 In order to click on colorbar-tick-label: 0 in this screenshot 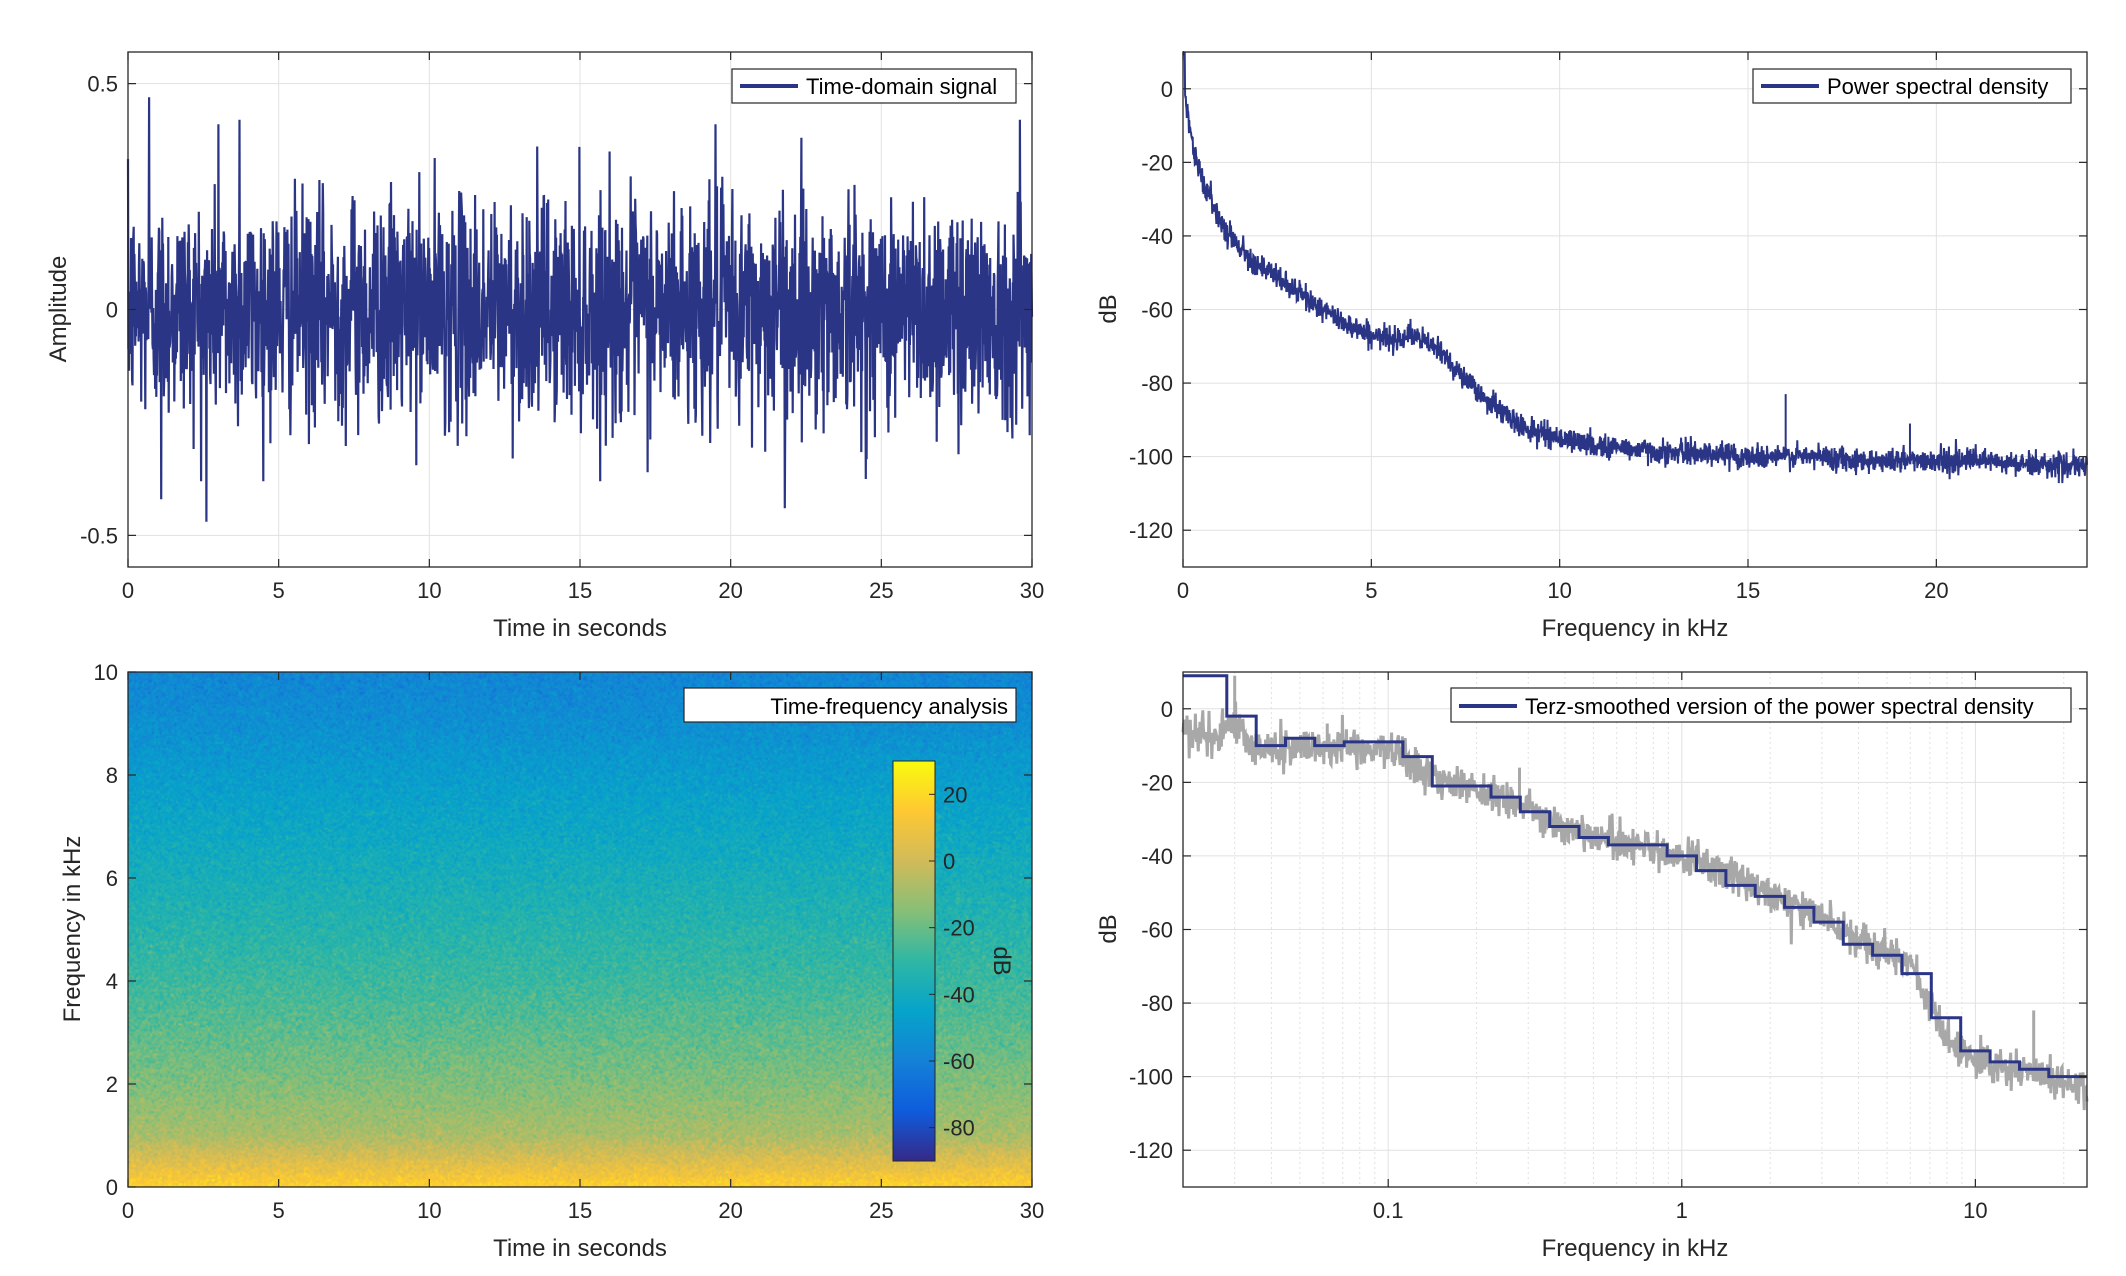, I will do `click(949, 861)`.